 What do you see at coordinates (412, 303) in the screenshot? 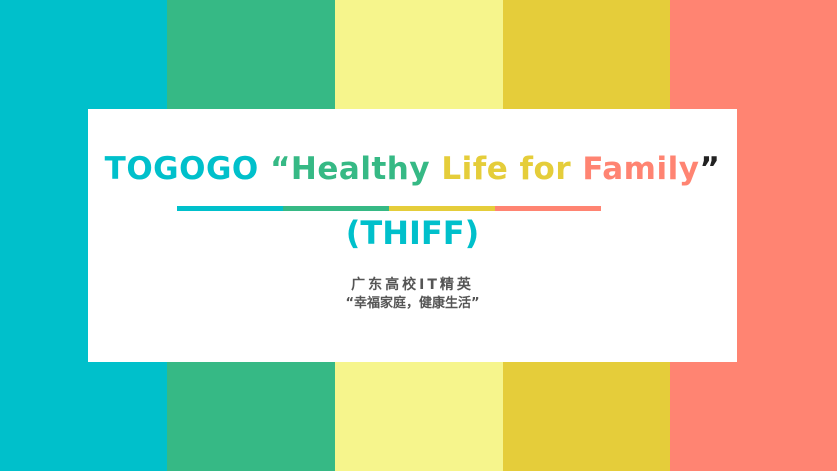
I see `subtitle-line-2: “幸福家庭，健康生活”` at bounding box center [412, 303].